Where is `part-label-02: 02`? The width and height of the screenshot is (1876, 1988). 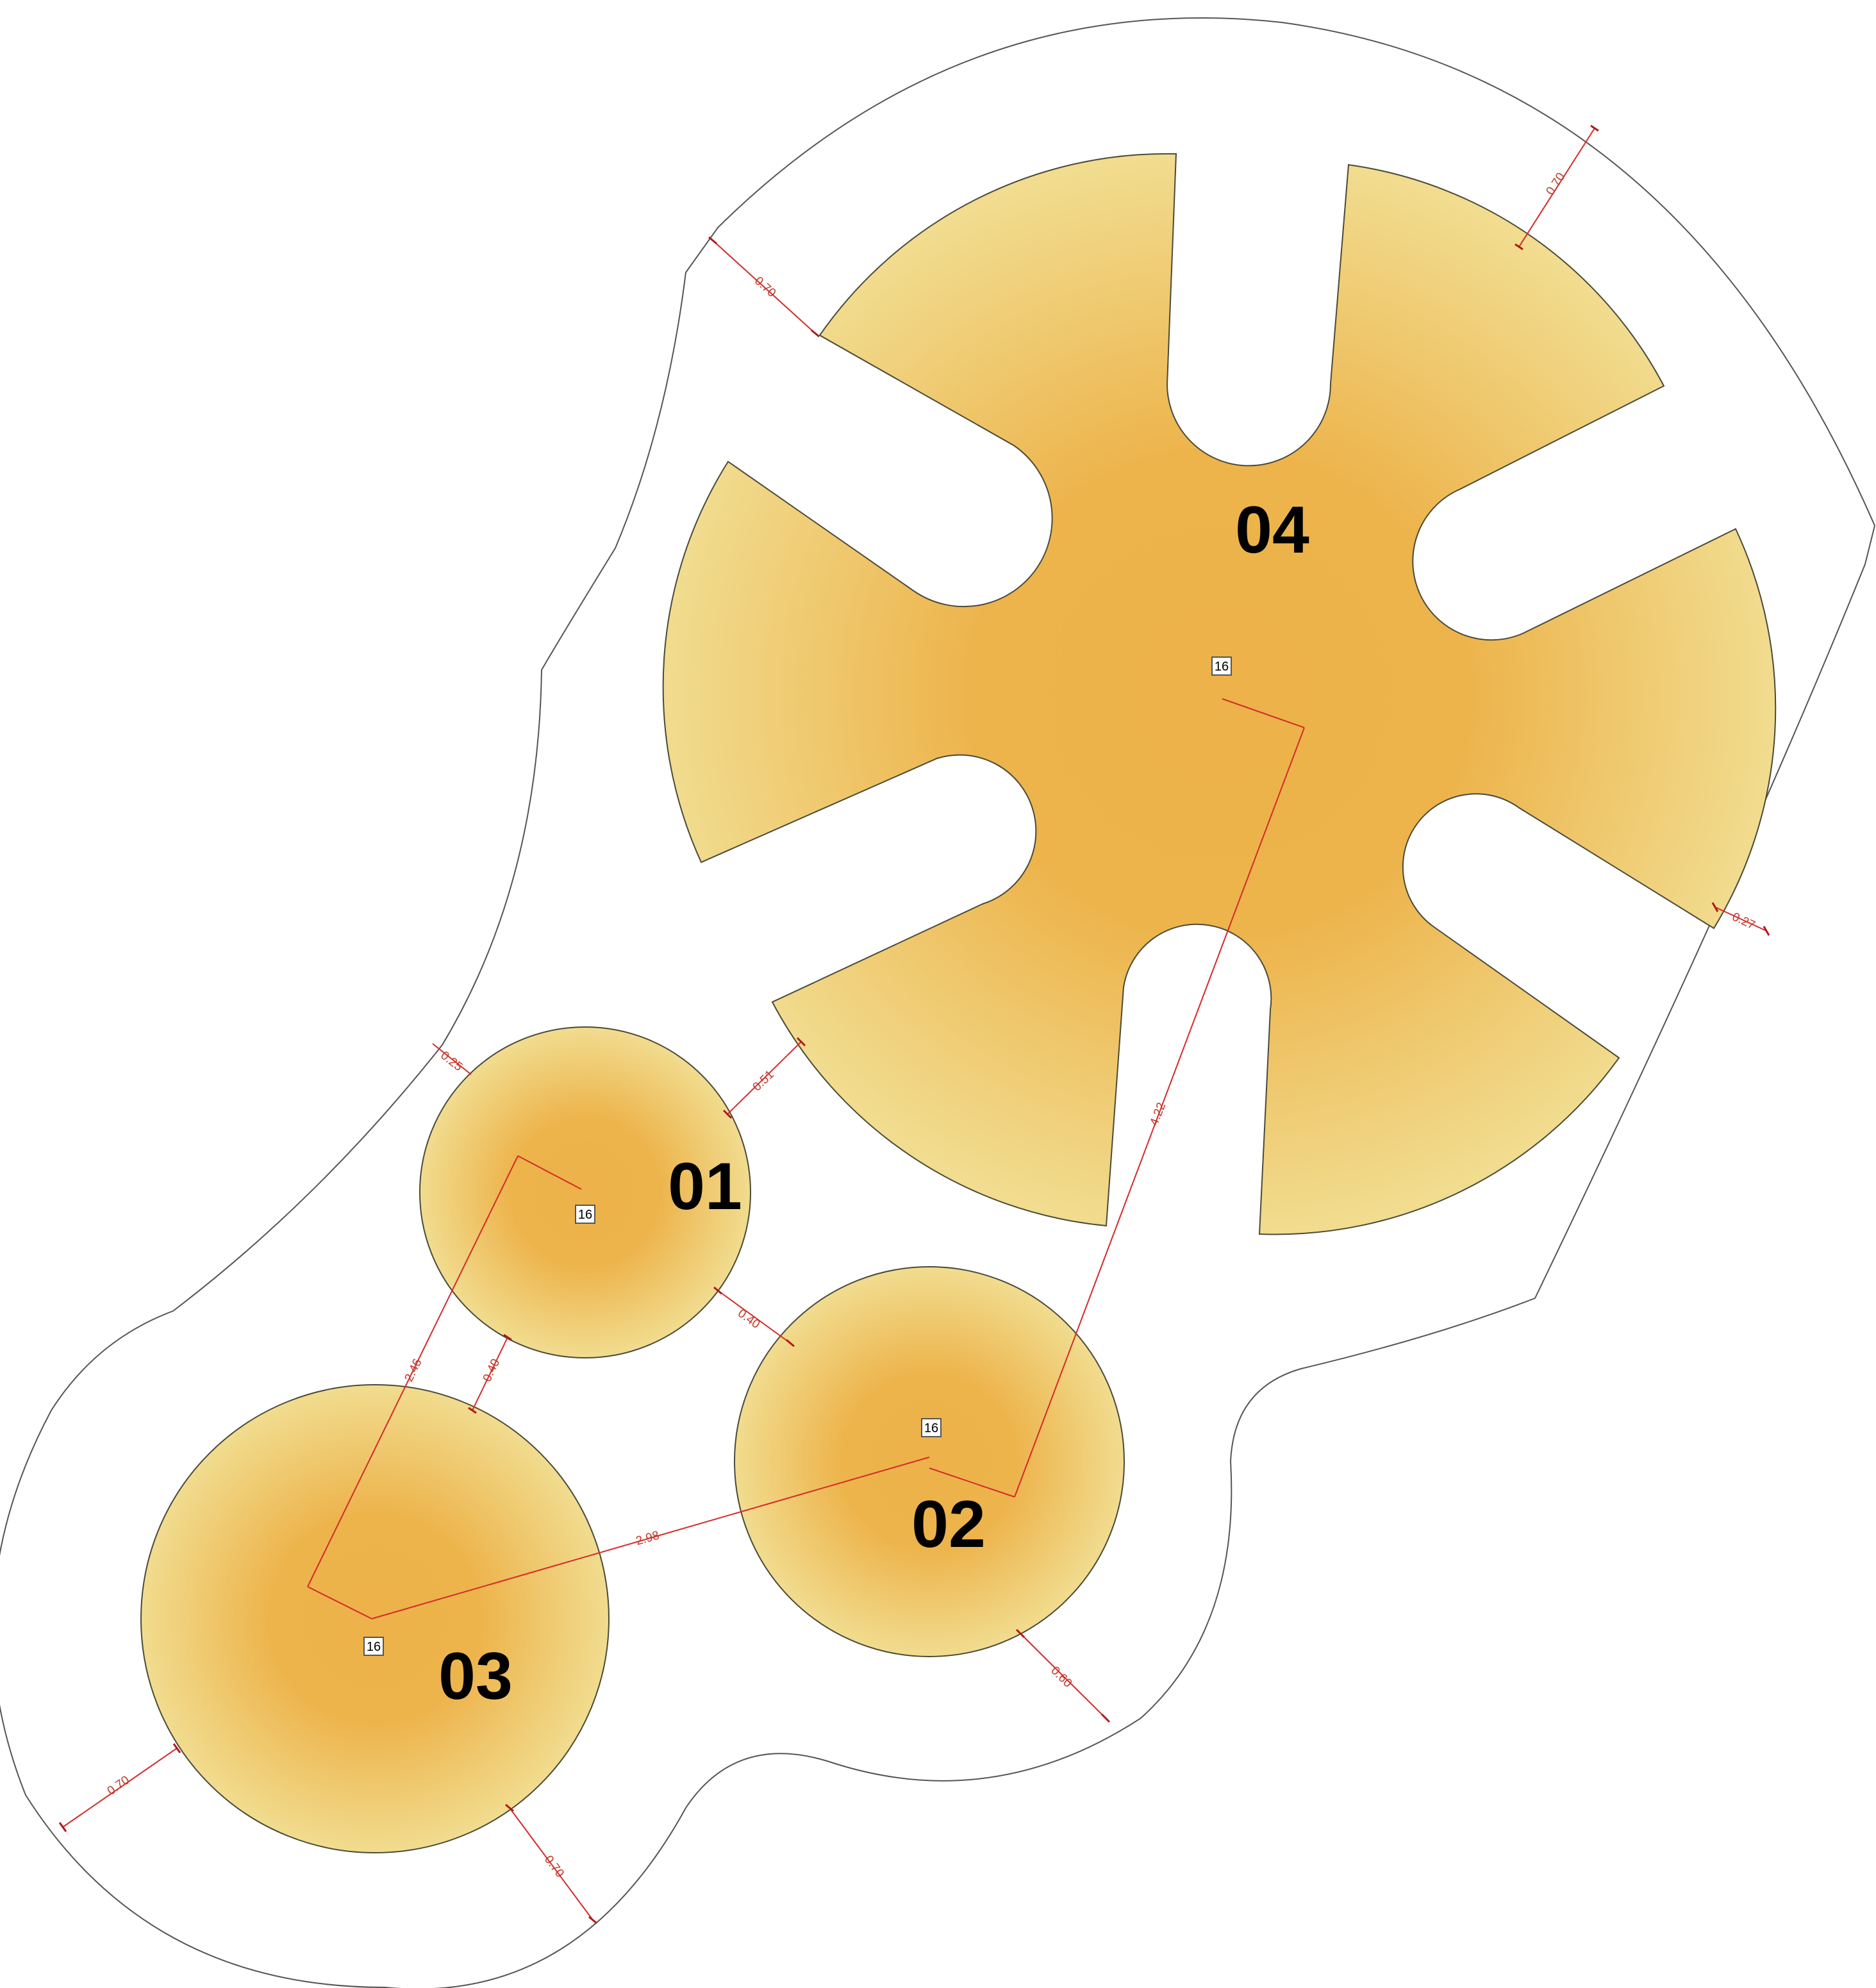
part-label-02: 02 is located at coordinates (948, 1524).